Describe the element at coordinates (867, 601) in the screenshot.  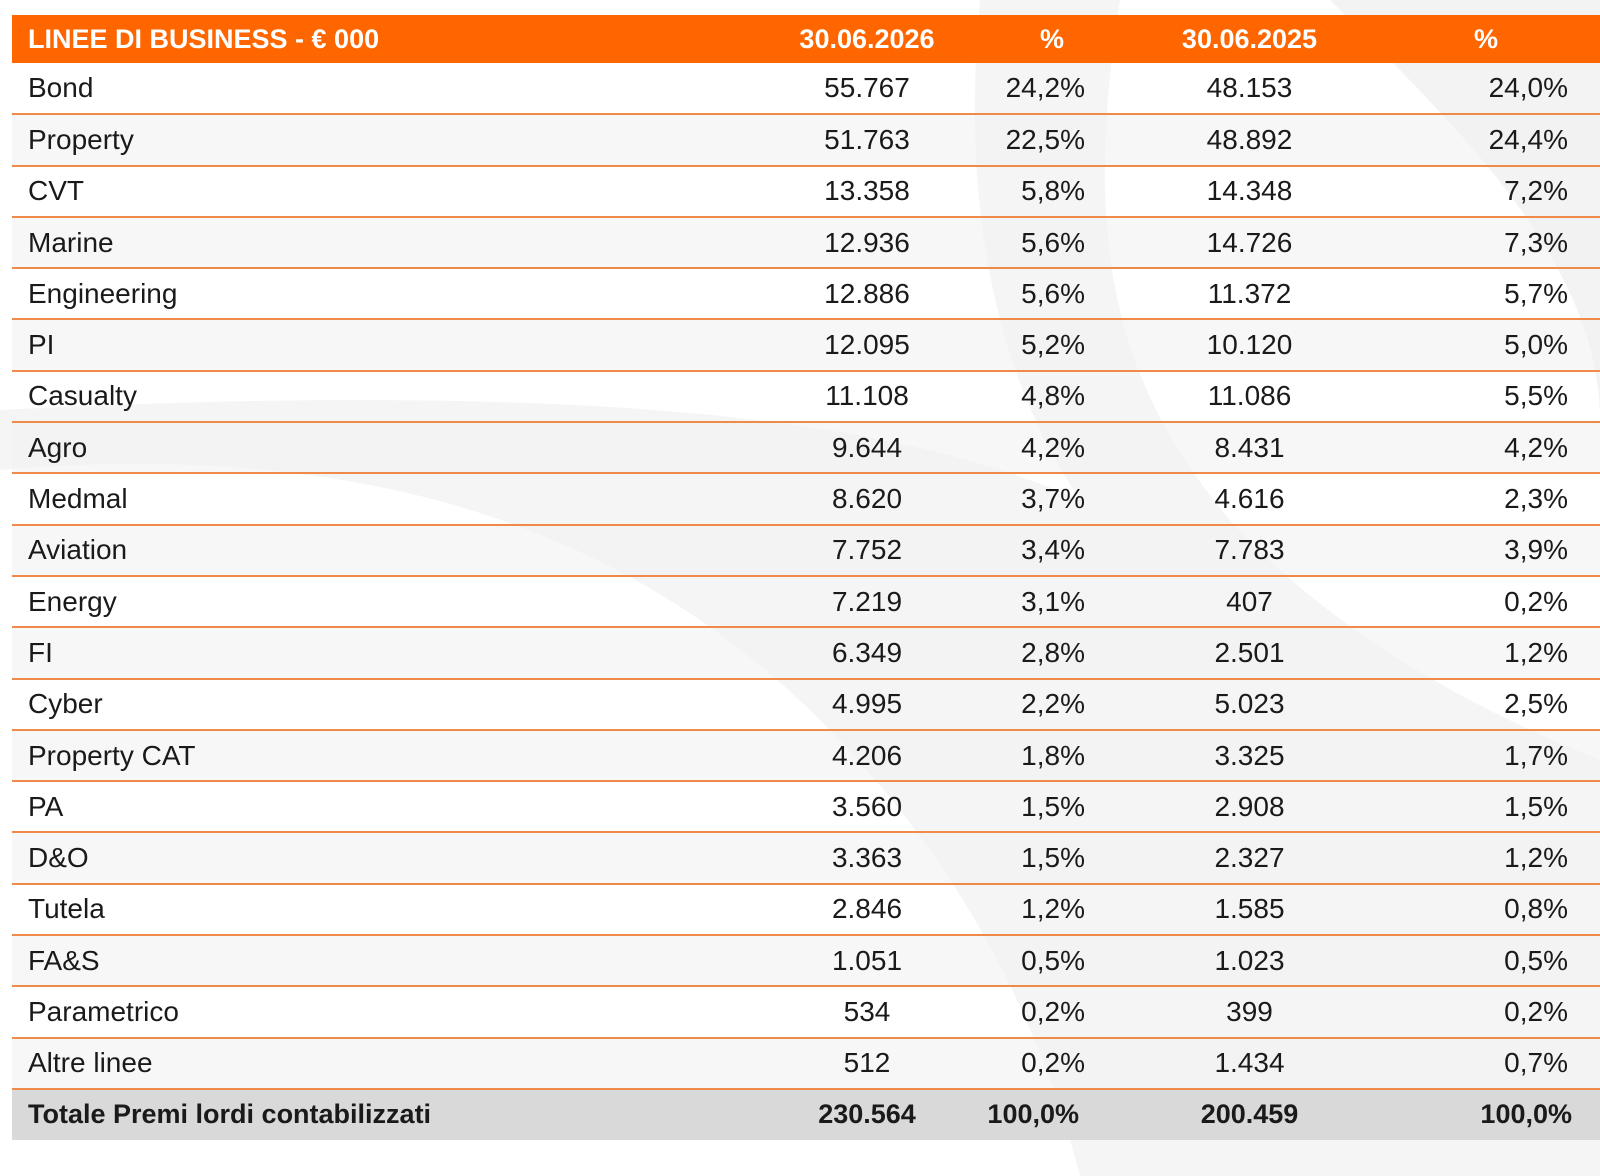
I see `row-value-2026: 7.219` at that location.